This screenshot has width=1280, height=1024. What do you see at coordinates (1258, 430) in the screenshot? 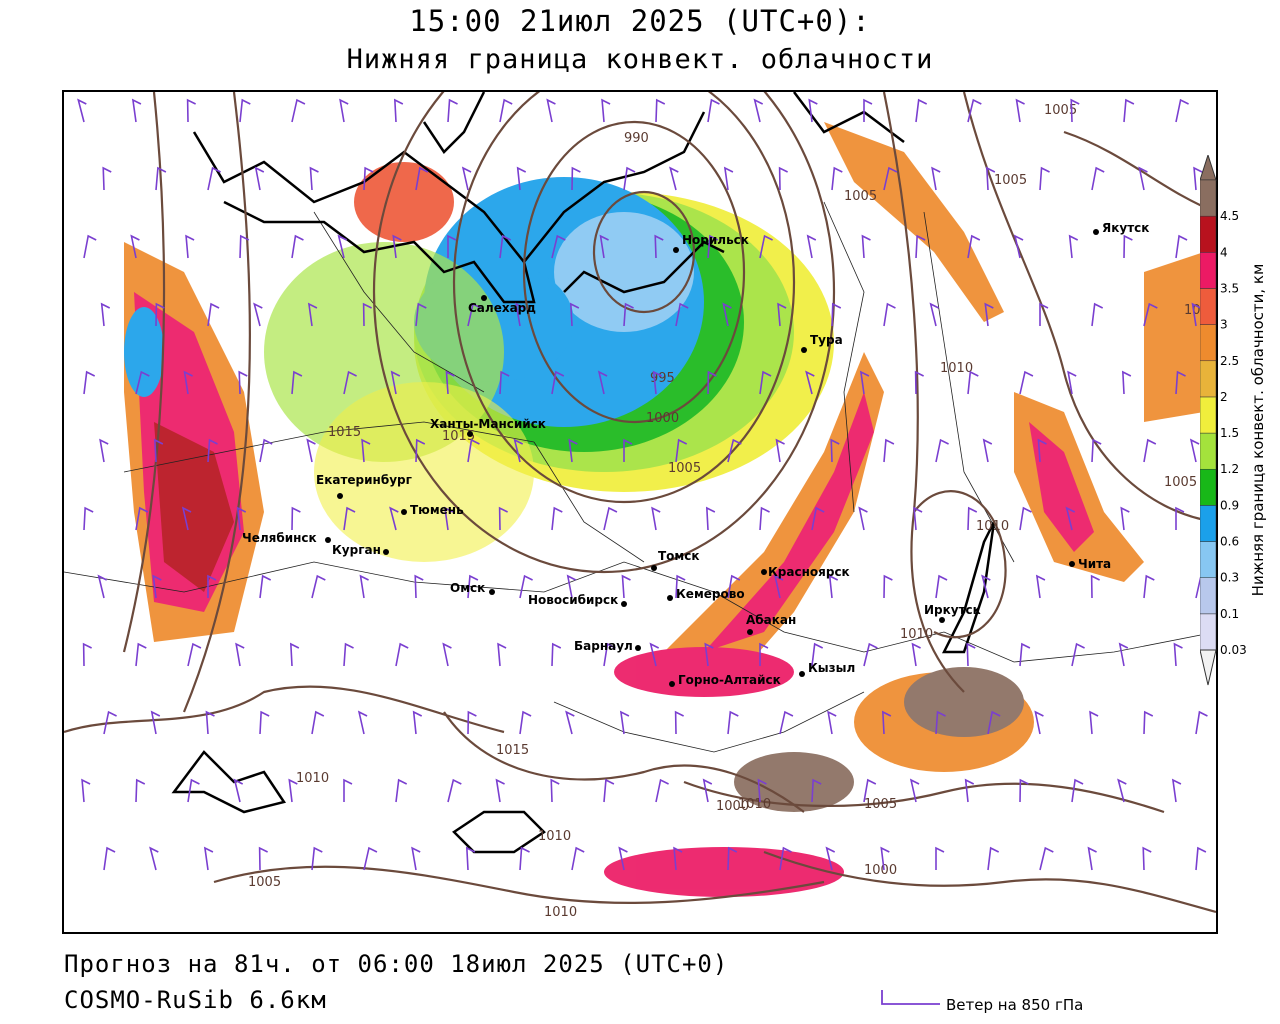
I see `colorbar-title: Нижняя граница конвект. облачности, км` at bounding box center [1258, 430].